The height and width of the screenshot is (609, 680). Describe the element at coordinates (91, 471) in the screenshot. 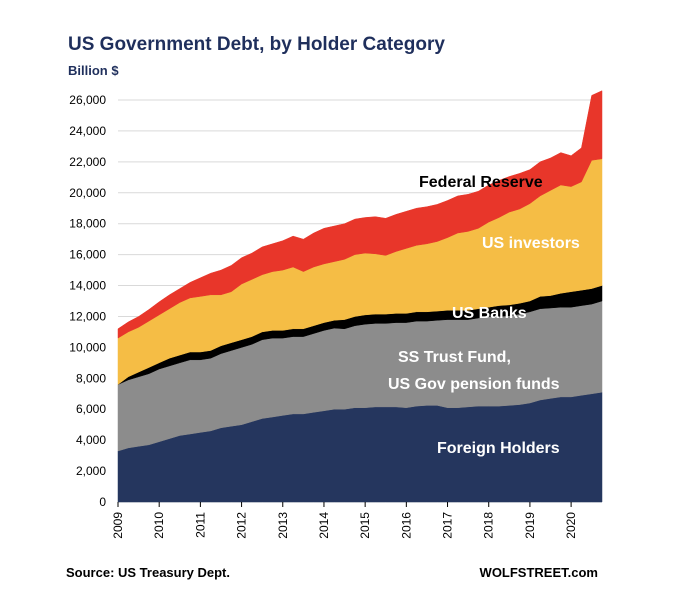

I see `y-tick-label: 2,000` at that location.